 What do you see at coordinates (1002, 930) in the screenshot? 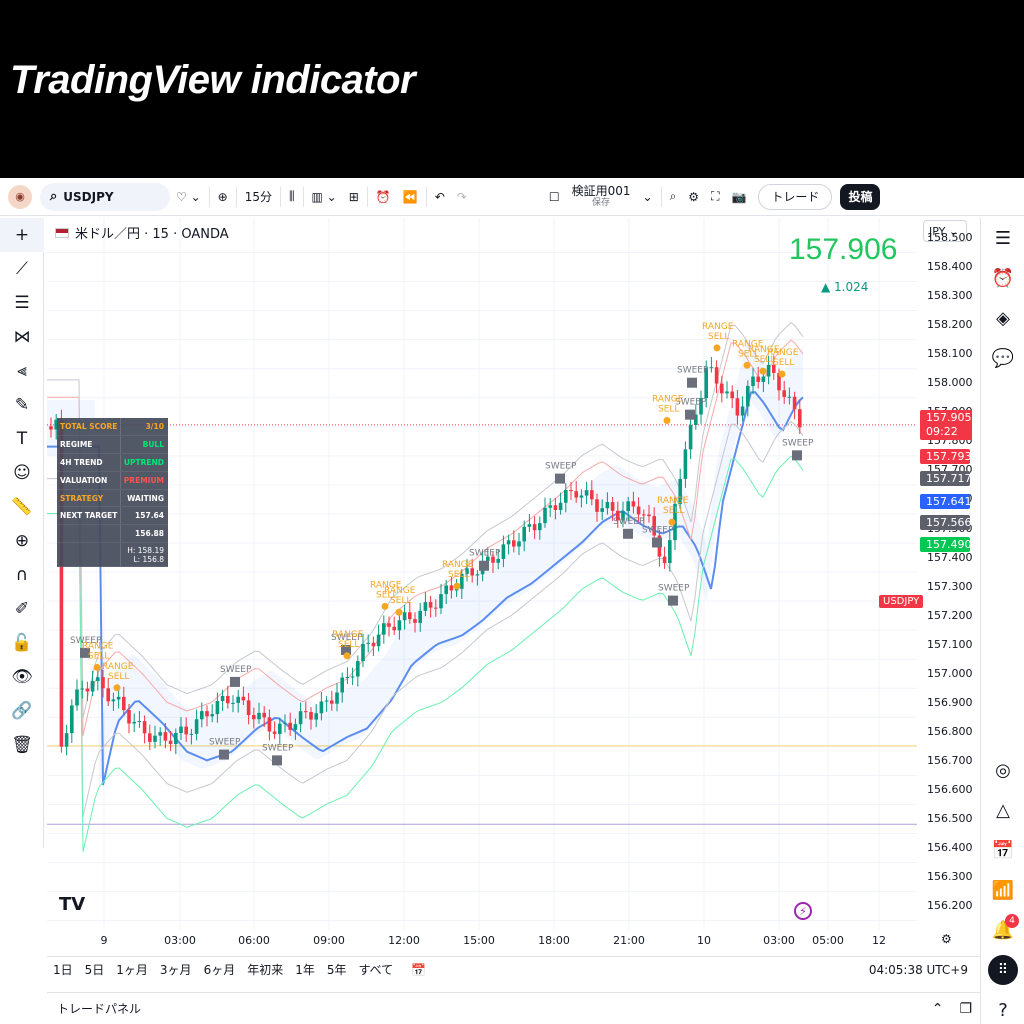
I see `notifications-icon: 🔔 4` at bounding box center [1002, 930].